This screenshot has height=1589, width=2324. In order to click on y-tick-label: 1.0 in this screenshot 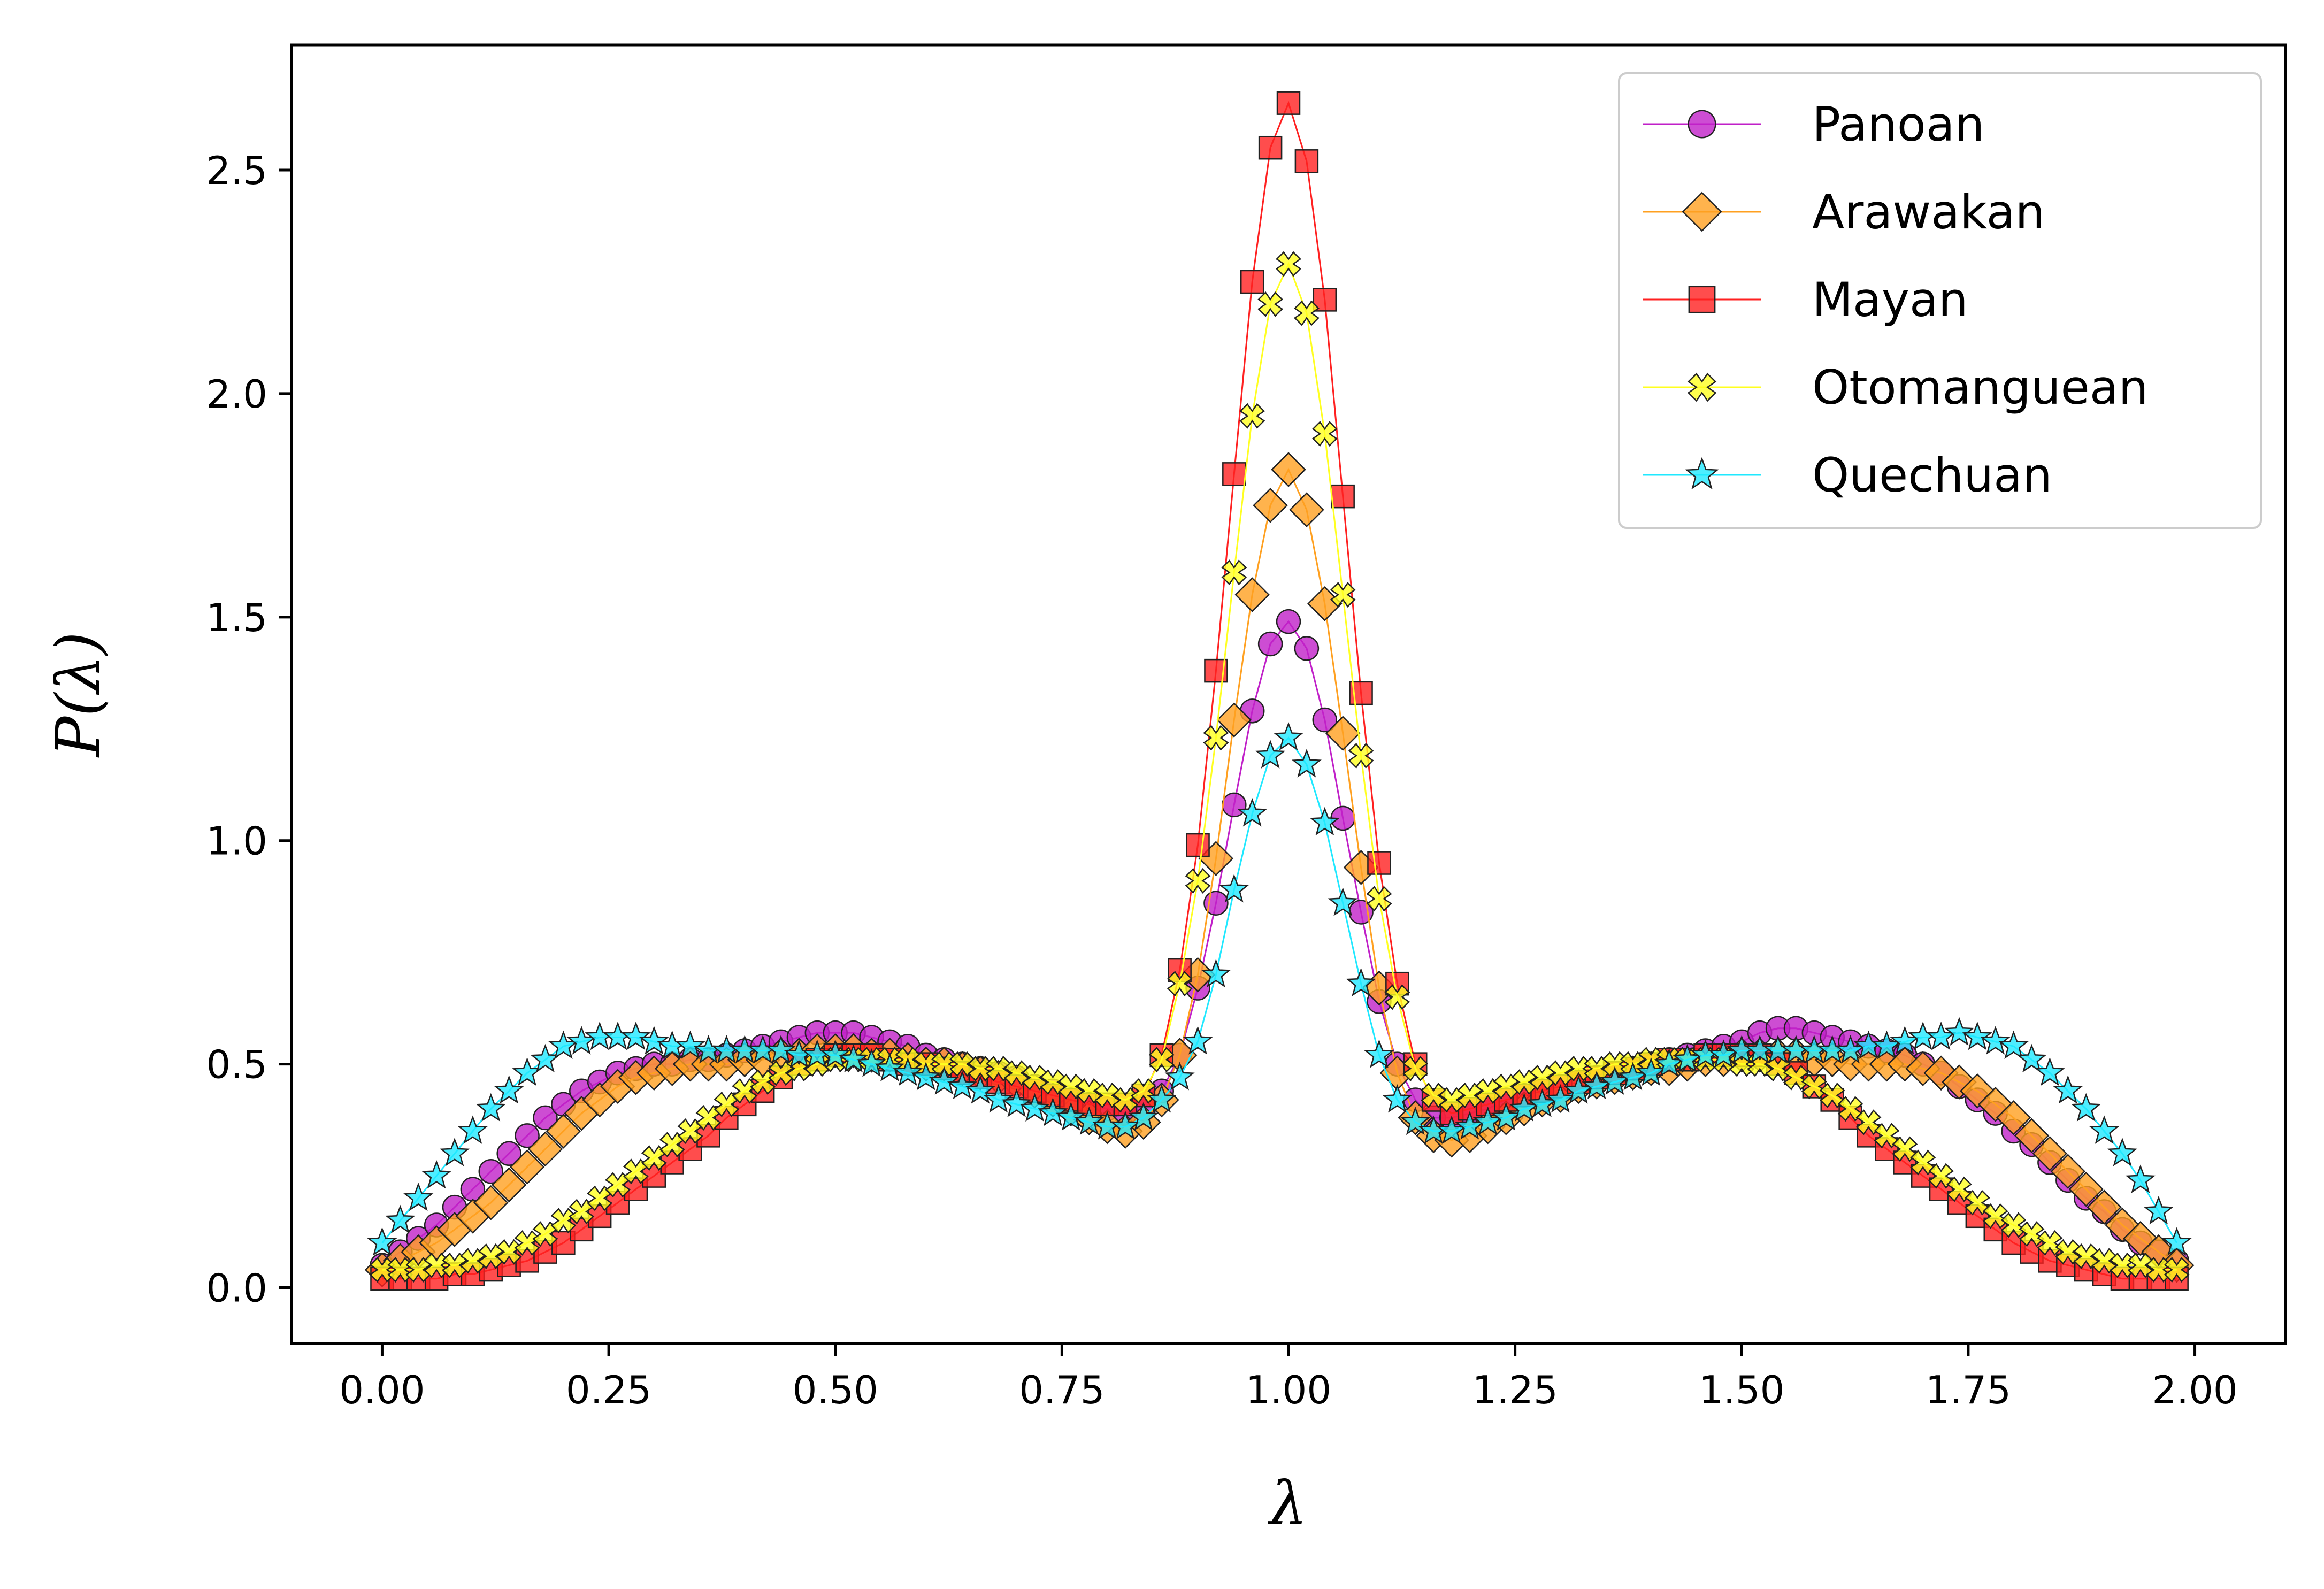, I will do `click(236, 842)`.